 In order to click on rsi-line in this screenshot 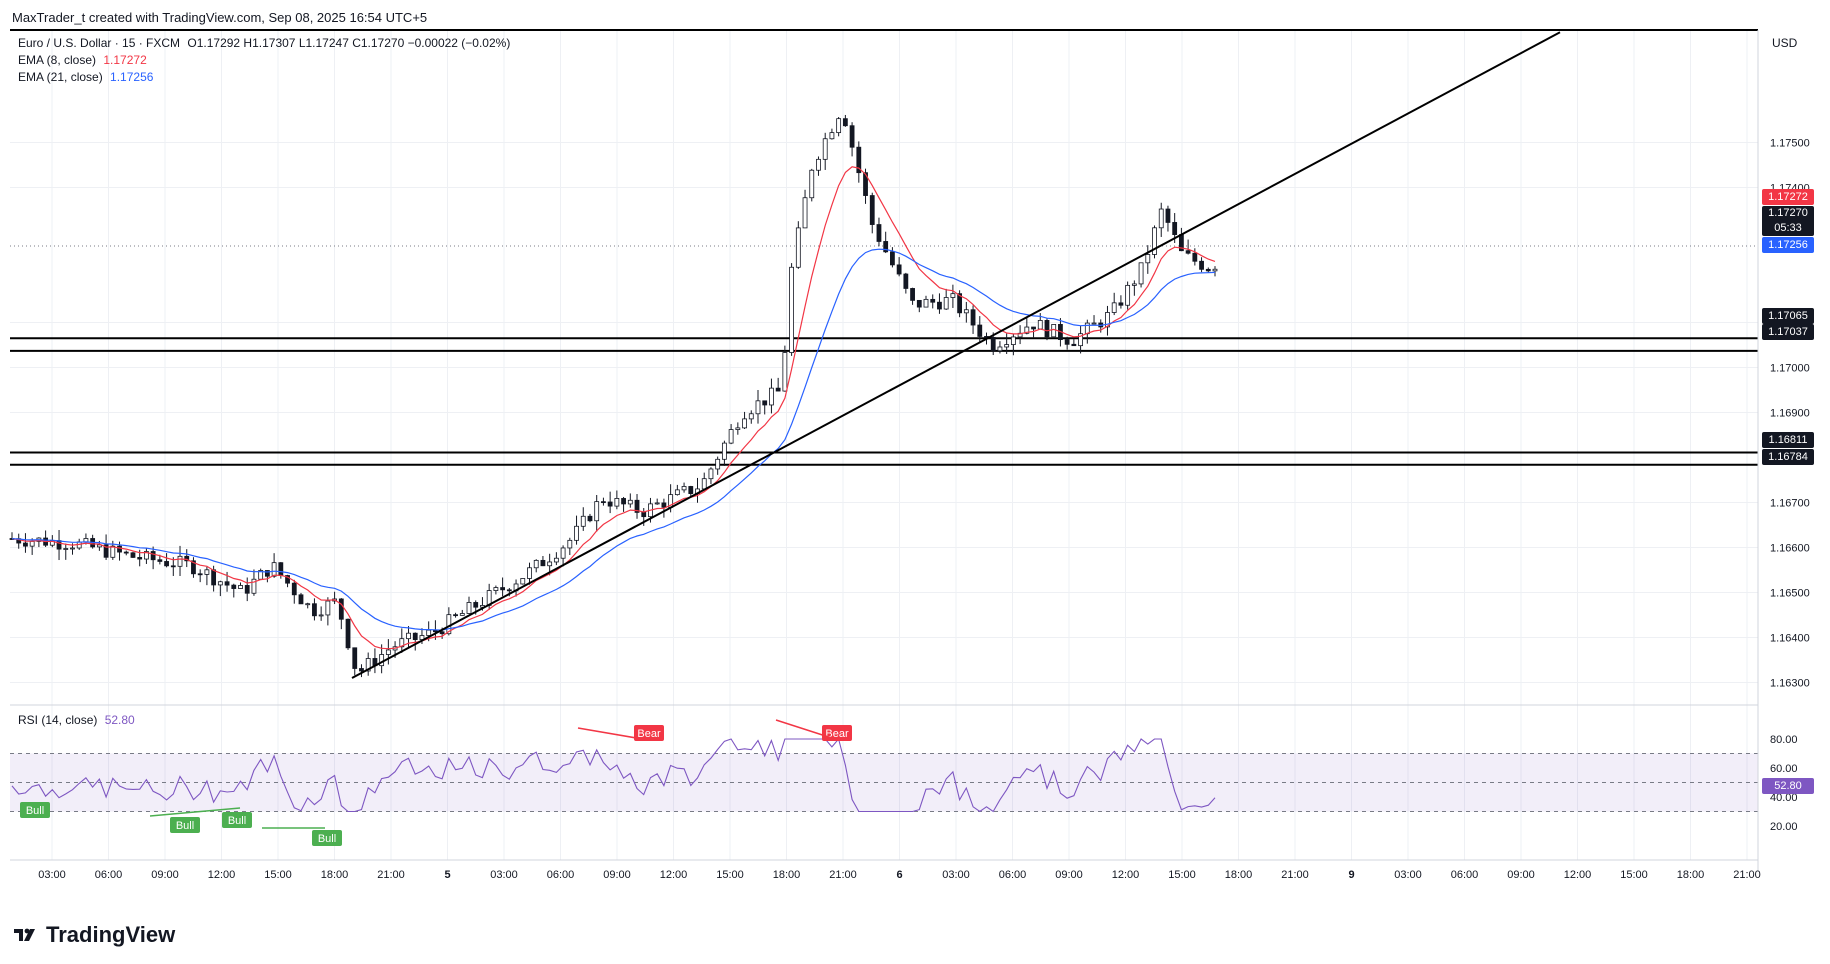, I will do `click(613, 775)`.